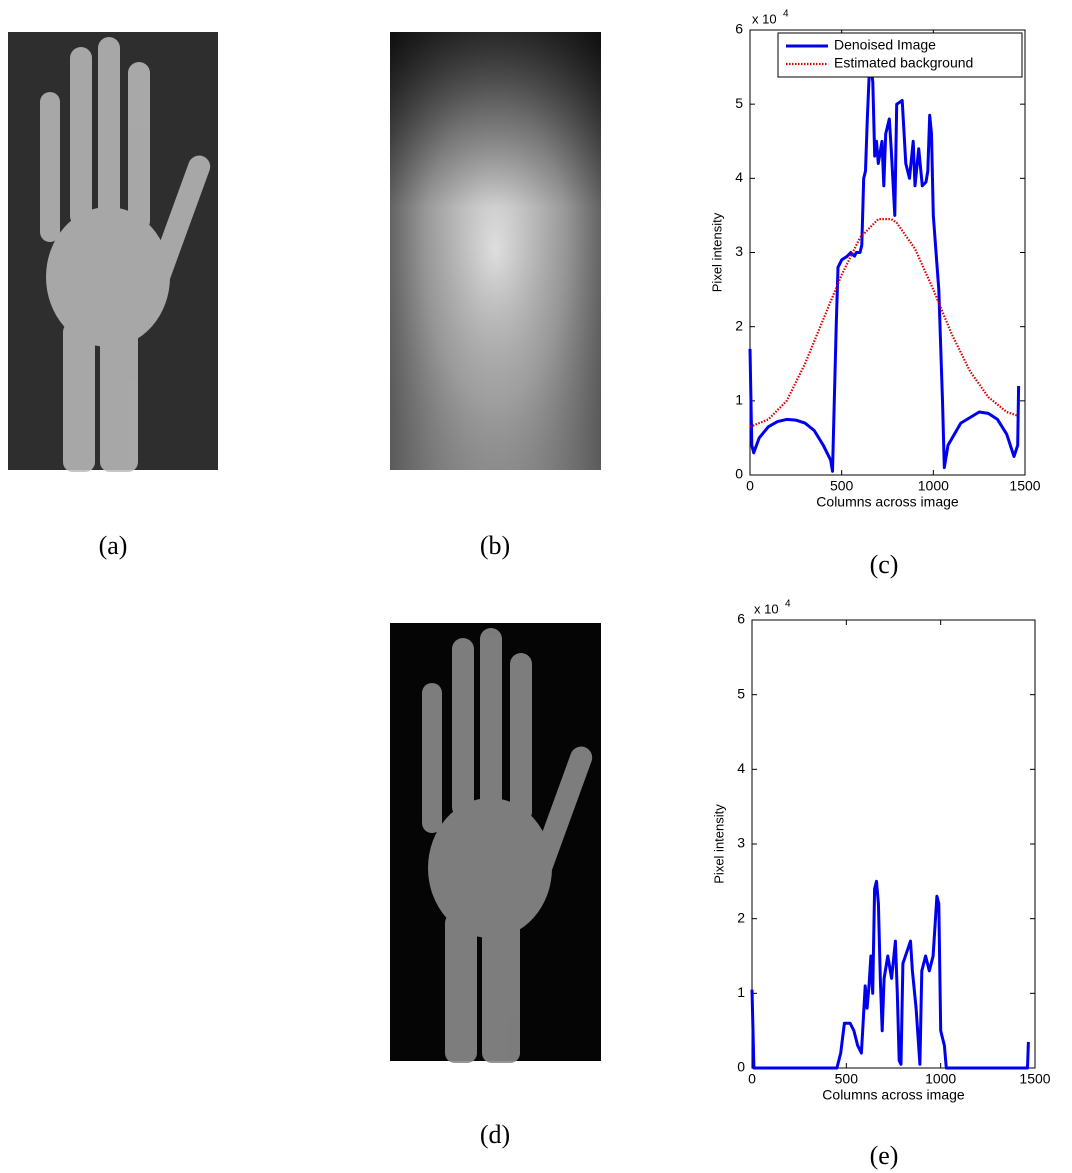 This screenshot has height=1173, width=1072. Describe the element at coordinates (495, 1134) in the screenshot. I see `caption: (d)` at that location.